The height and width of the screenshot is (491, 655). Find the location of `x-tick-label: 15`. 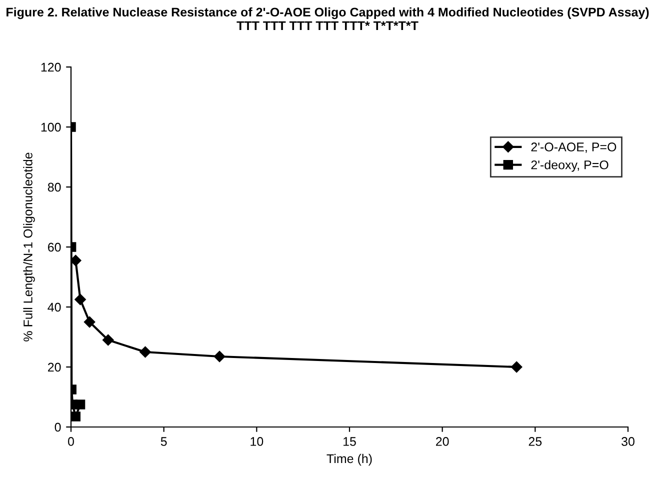

x-tick-label: 15 is located at coordinates (350, 441).